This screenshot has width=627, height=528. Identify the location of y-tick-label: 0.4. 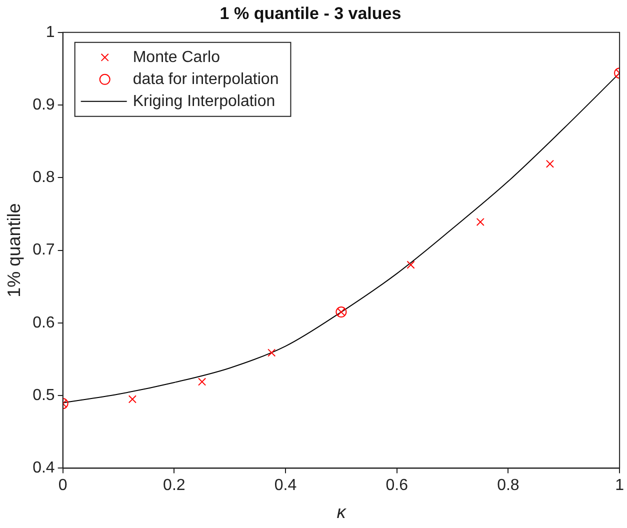
(43, 468).